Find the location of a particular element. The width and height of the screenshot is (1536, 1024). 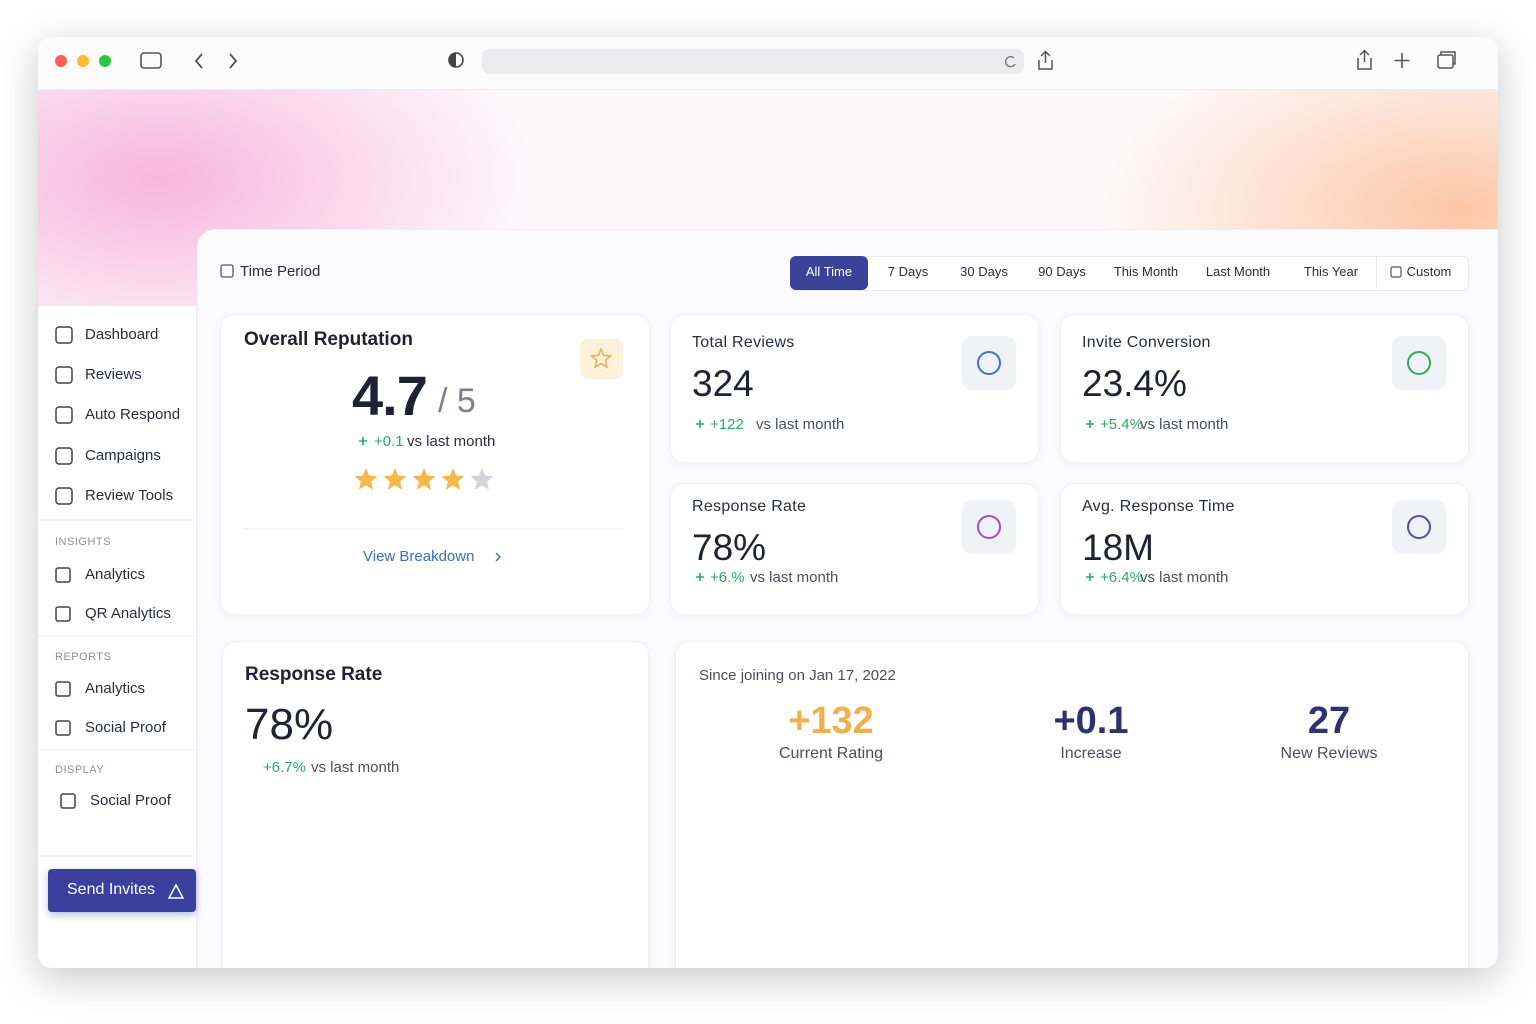

stat-label: Total Reviews is located at coordinates (743, 342).